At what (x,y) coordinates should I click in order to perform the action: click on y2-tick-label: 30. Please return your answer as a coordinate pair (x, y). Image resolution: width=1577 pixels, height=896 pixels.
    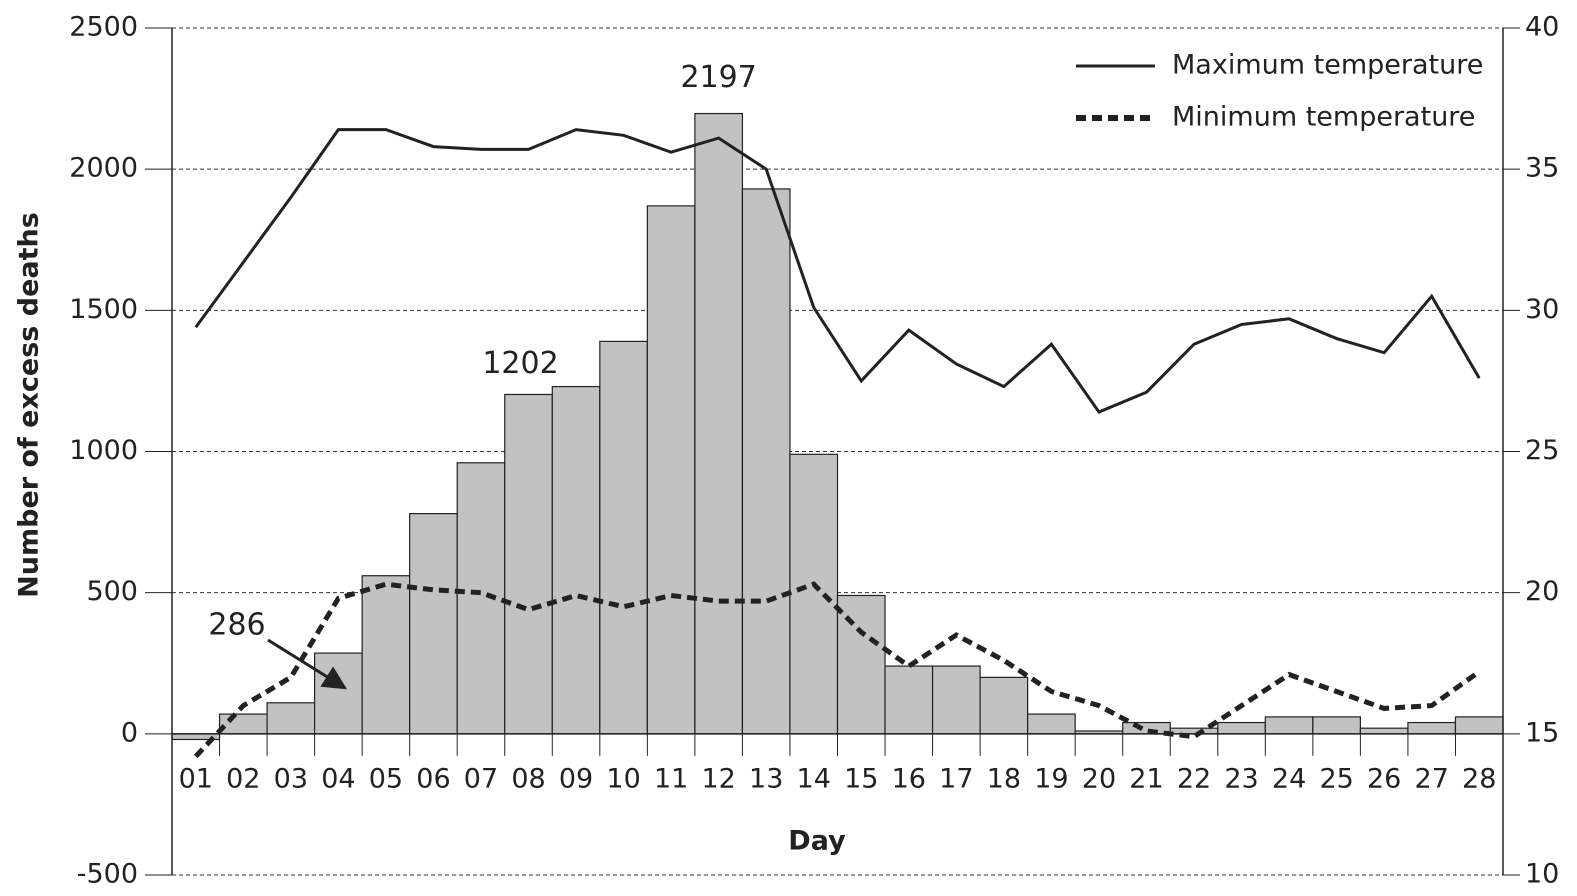
    Looking at the image, I should click on (1542, 309).